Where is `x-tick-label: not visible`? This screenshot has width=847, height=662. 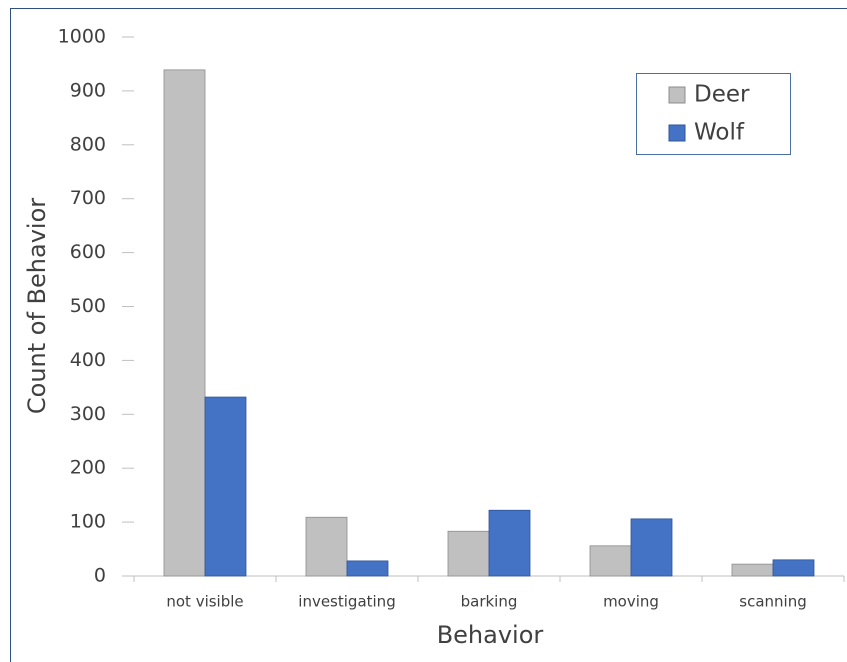 x-tick-label: not visible is located at coordinates (204, 602).